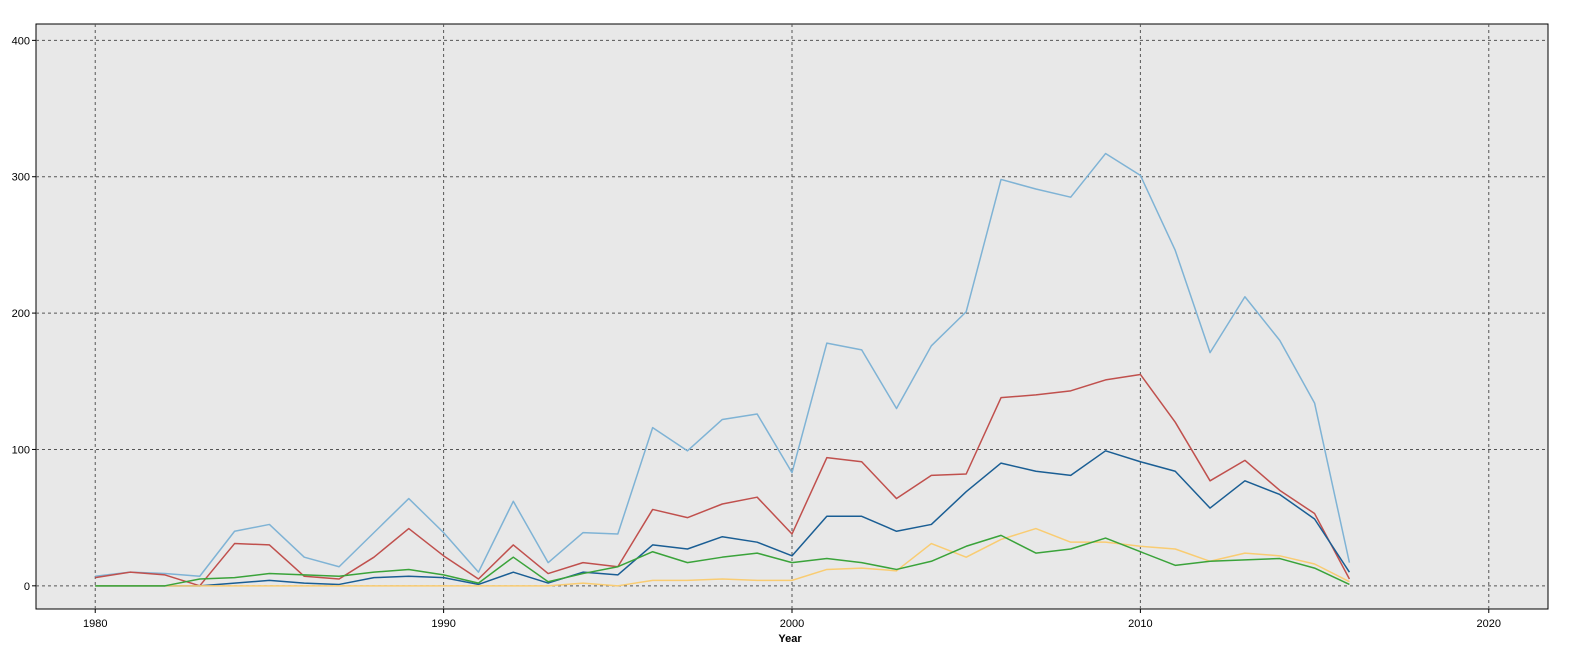 The width and height of the screenshot is (1574, 656). I want to click on y-tick-label: 100, so click(21, 450).